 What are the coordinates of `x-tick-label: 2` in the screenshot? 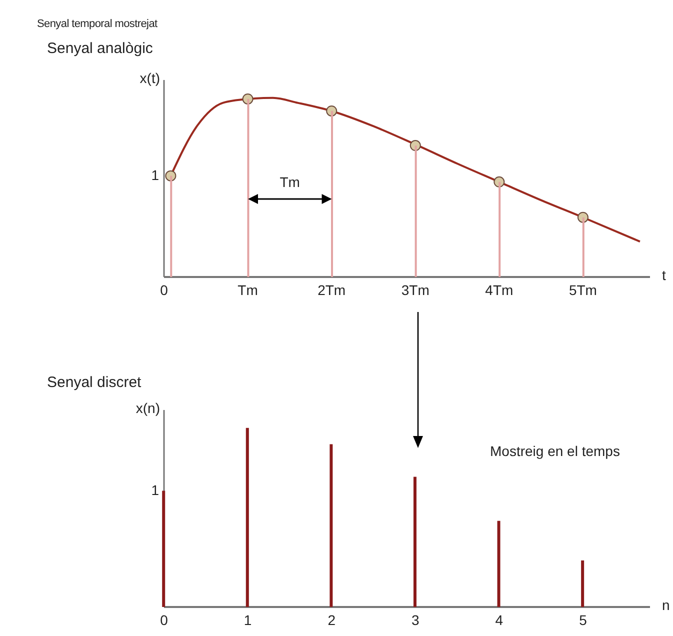 It's located at (332, 620).